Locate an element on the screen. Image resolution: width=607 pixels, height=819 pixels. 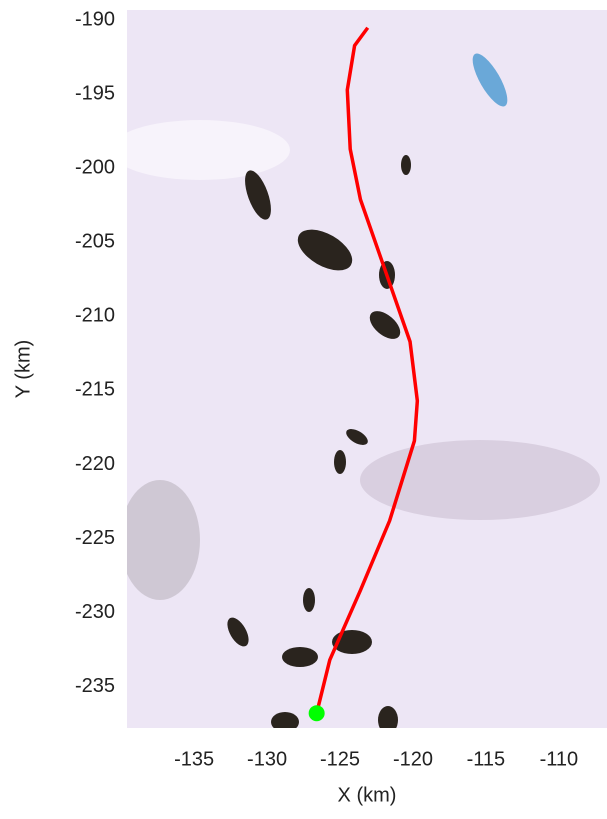
y-axis-label: Y (km) is located at coordinates (23, 369).